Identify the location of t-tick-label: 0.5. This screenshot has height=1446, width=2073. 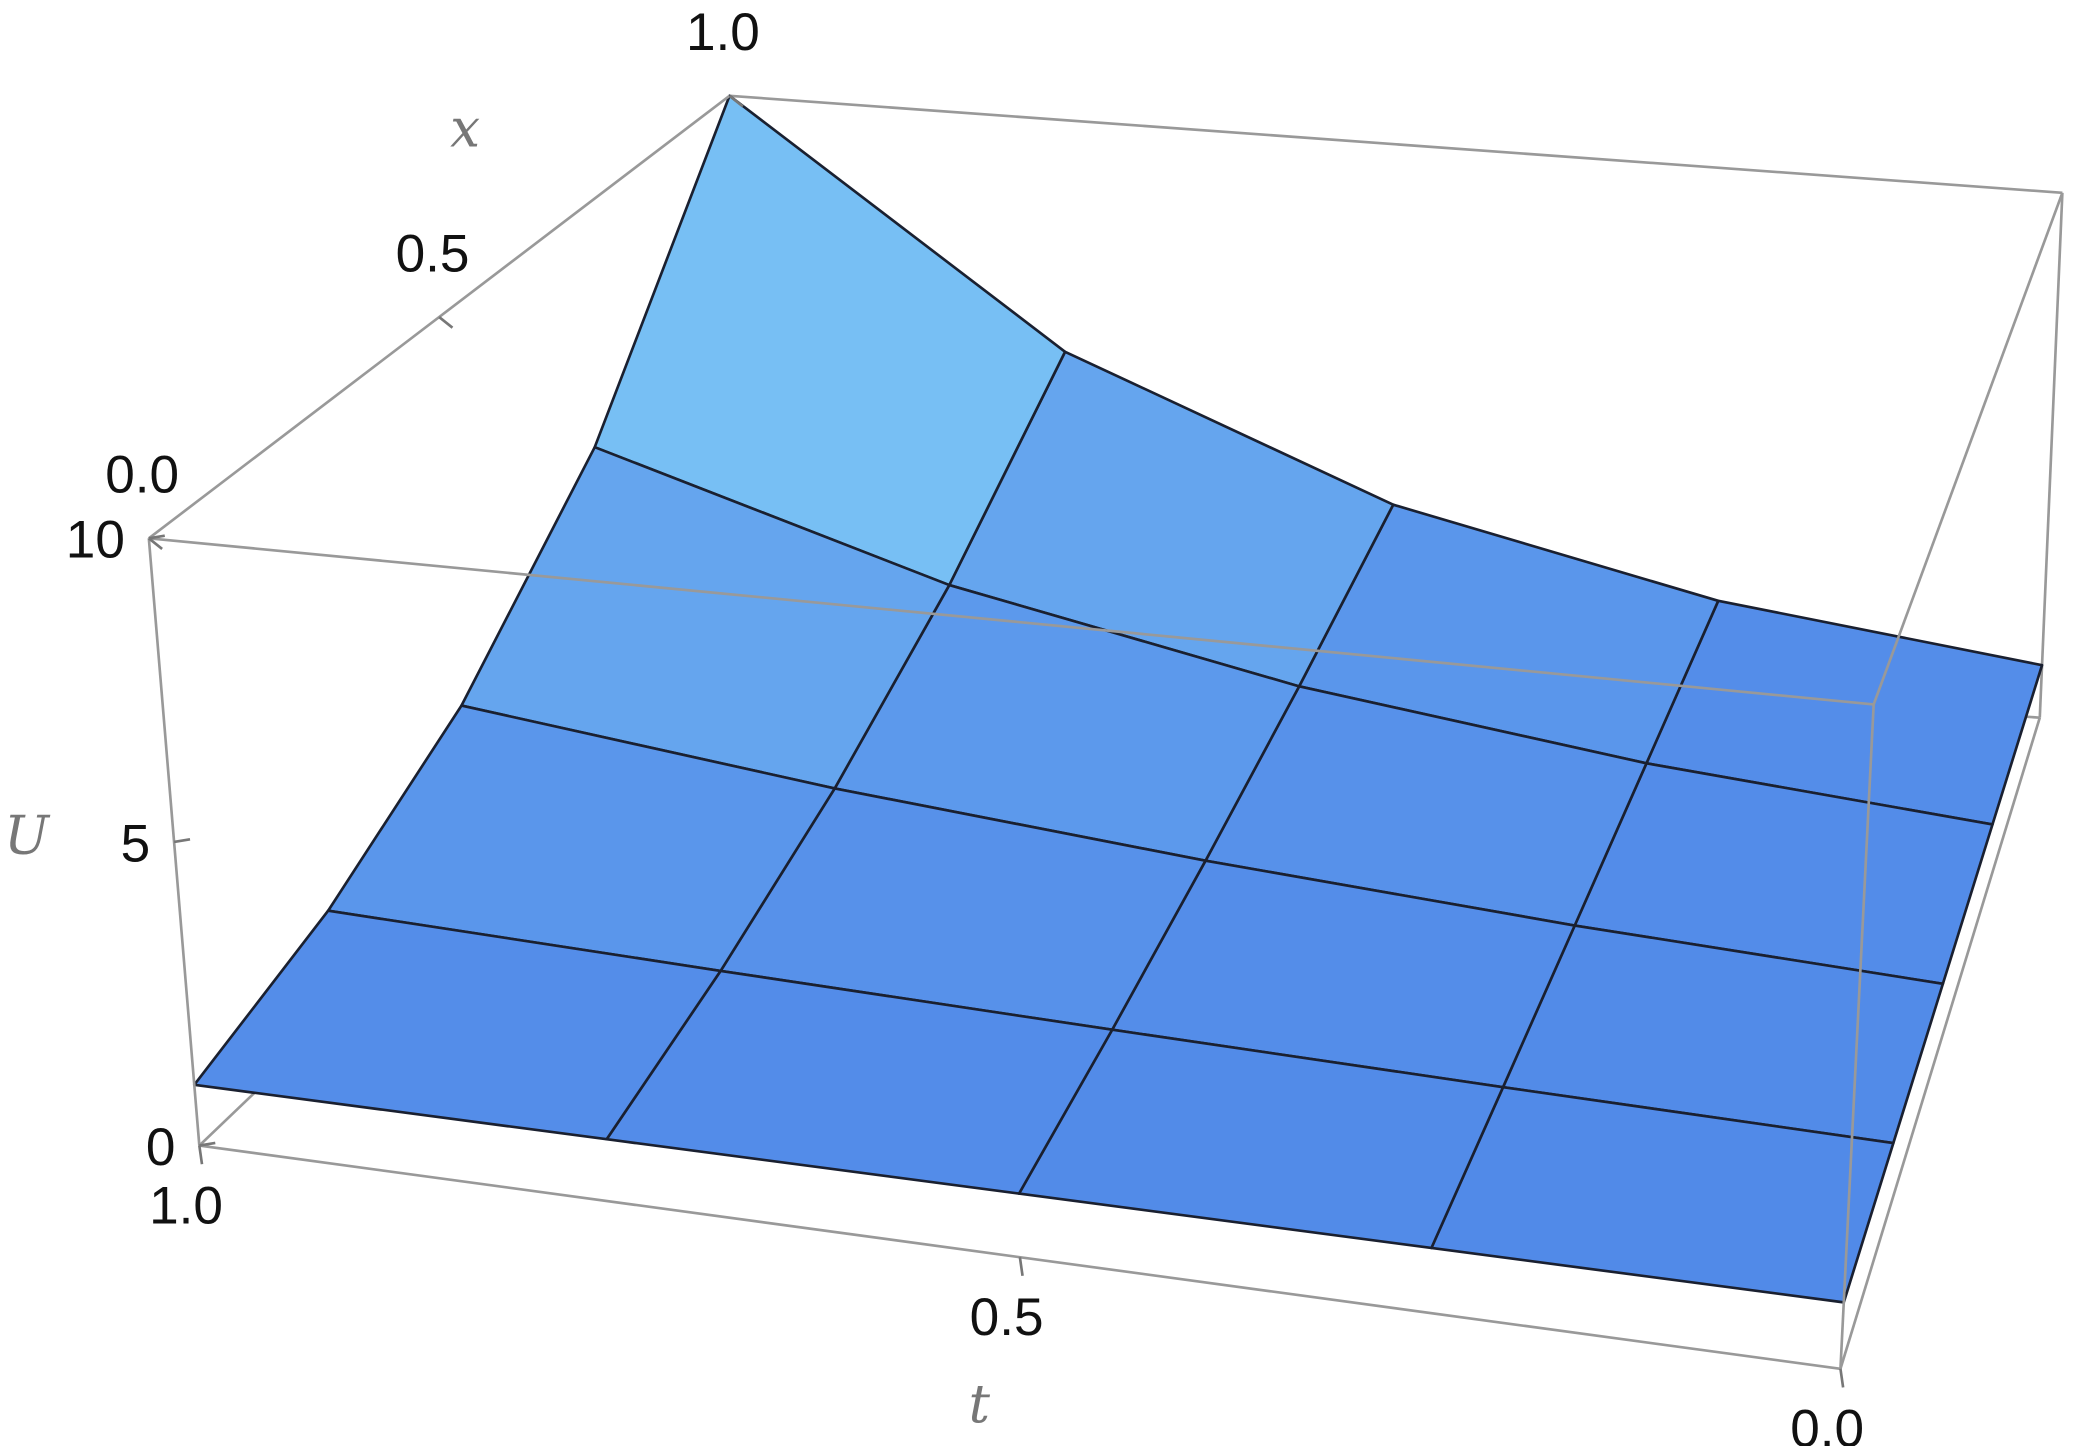
(1007, 1317).